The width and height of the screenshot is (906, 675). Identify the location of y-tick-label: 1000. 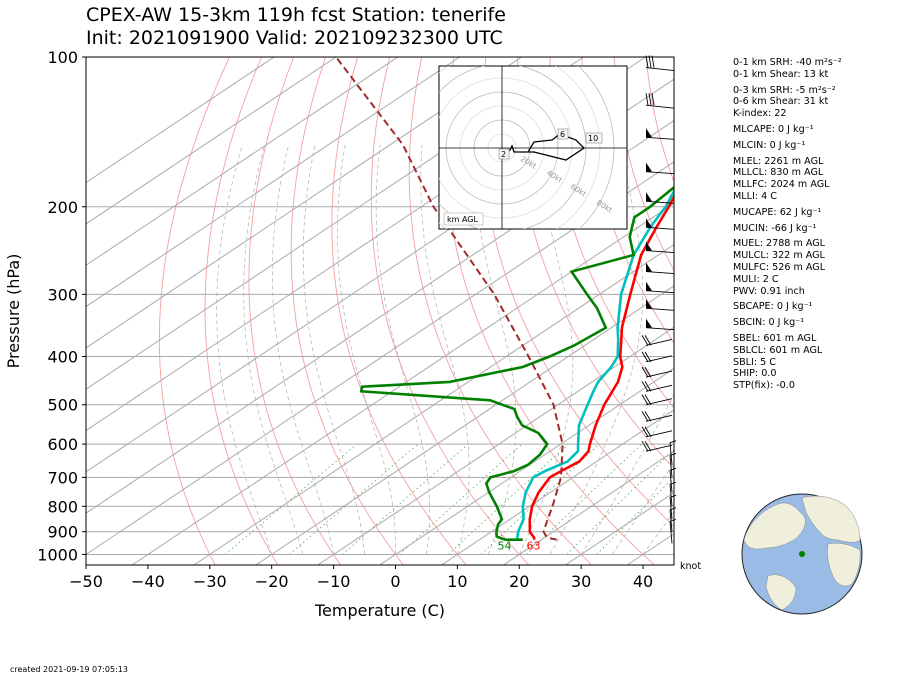
(57, 554).